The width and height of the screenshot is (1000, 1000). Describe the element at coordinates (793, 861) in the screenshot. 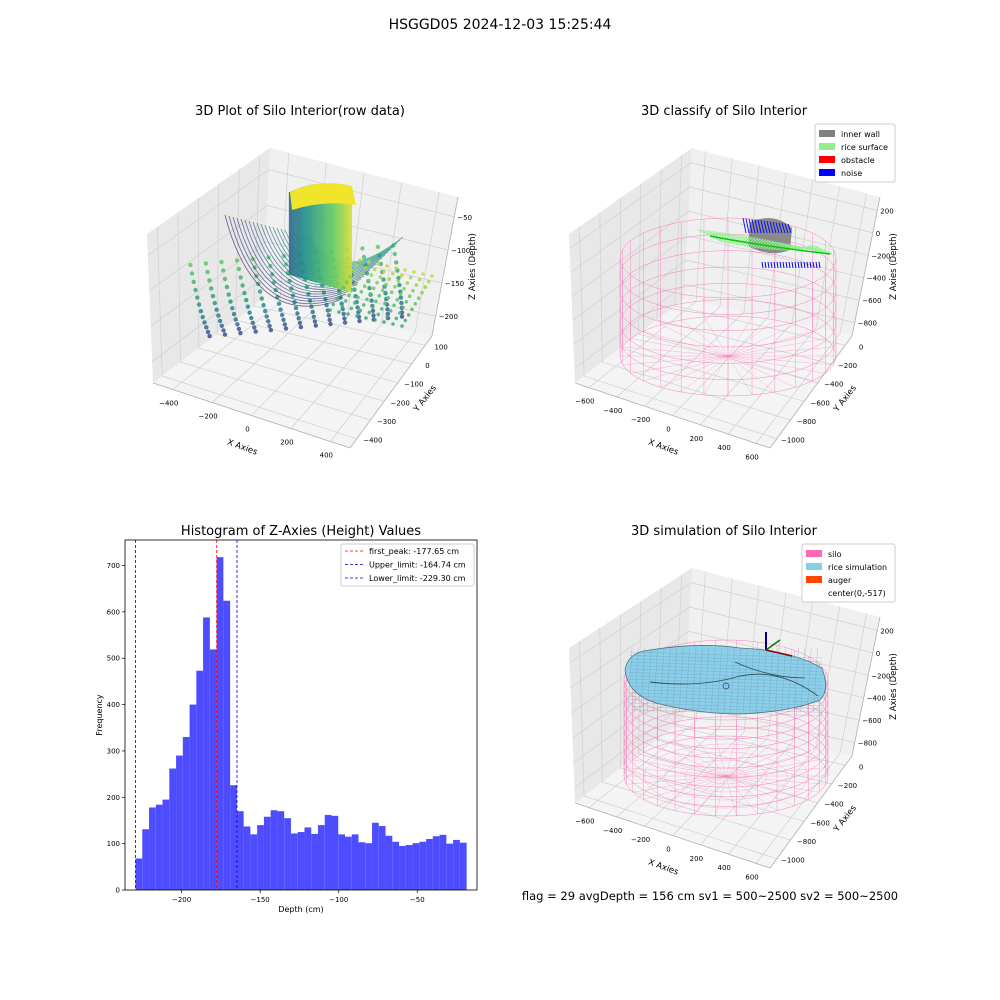

I see `p4-y-tick-label: −1000` at that location.